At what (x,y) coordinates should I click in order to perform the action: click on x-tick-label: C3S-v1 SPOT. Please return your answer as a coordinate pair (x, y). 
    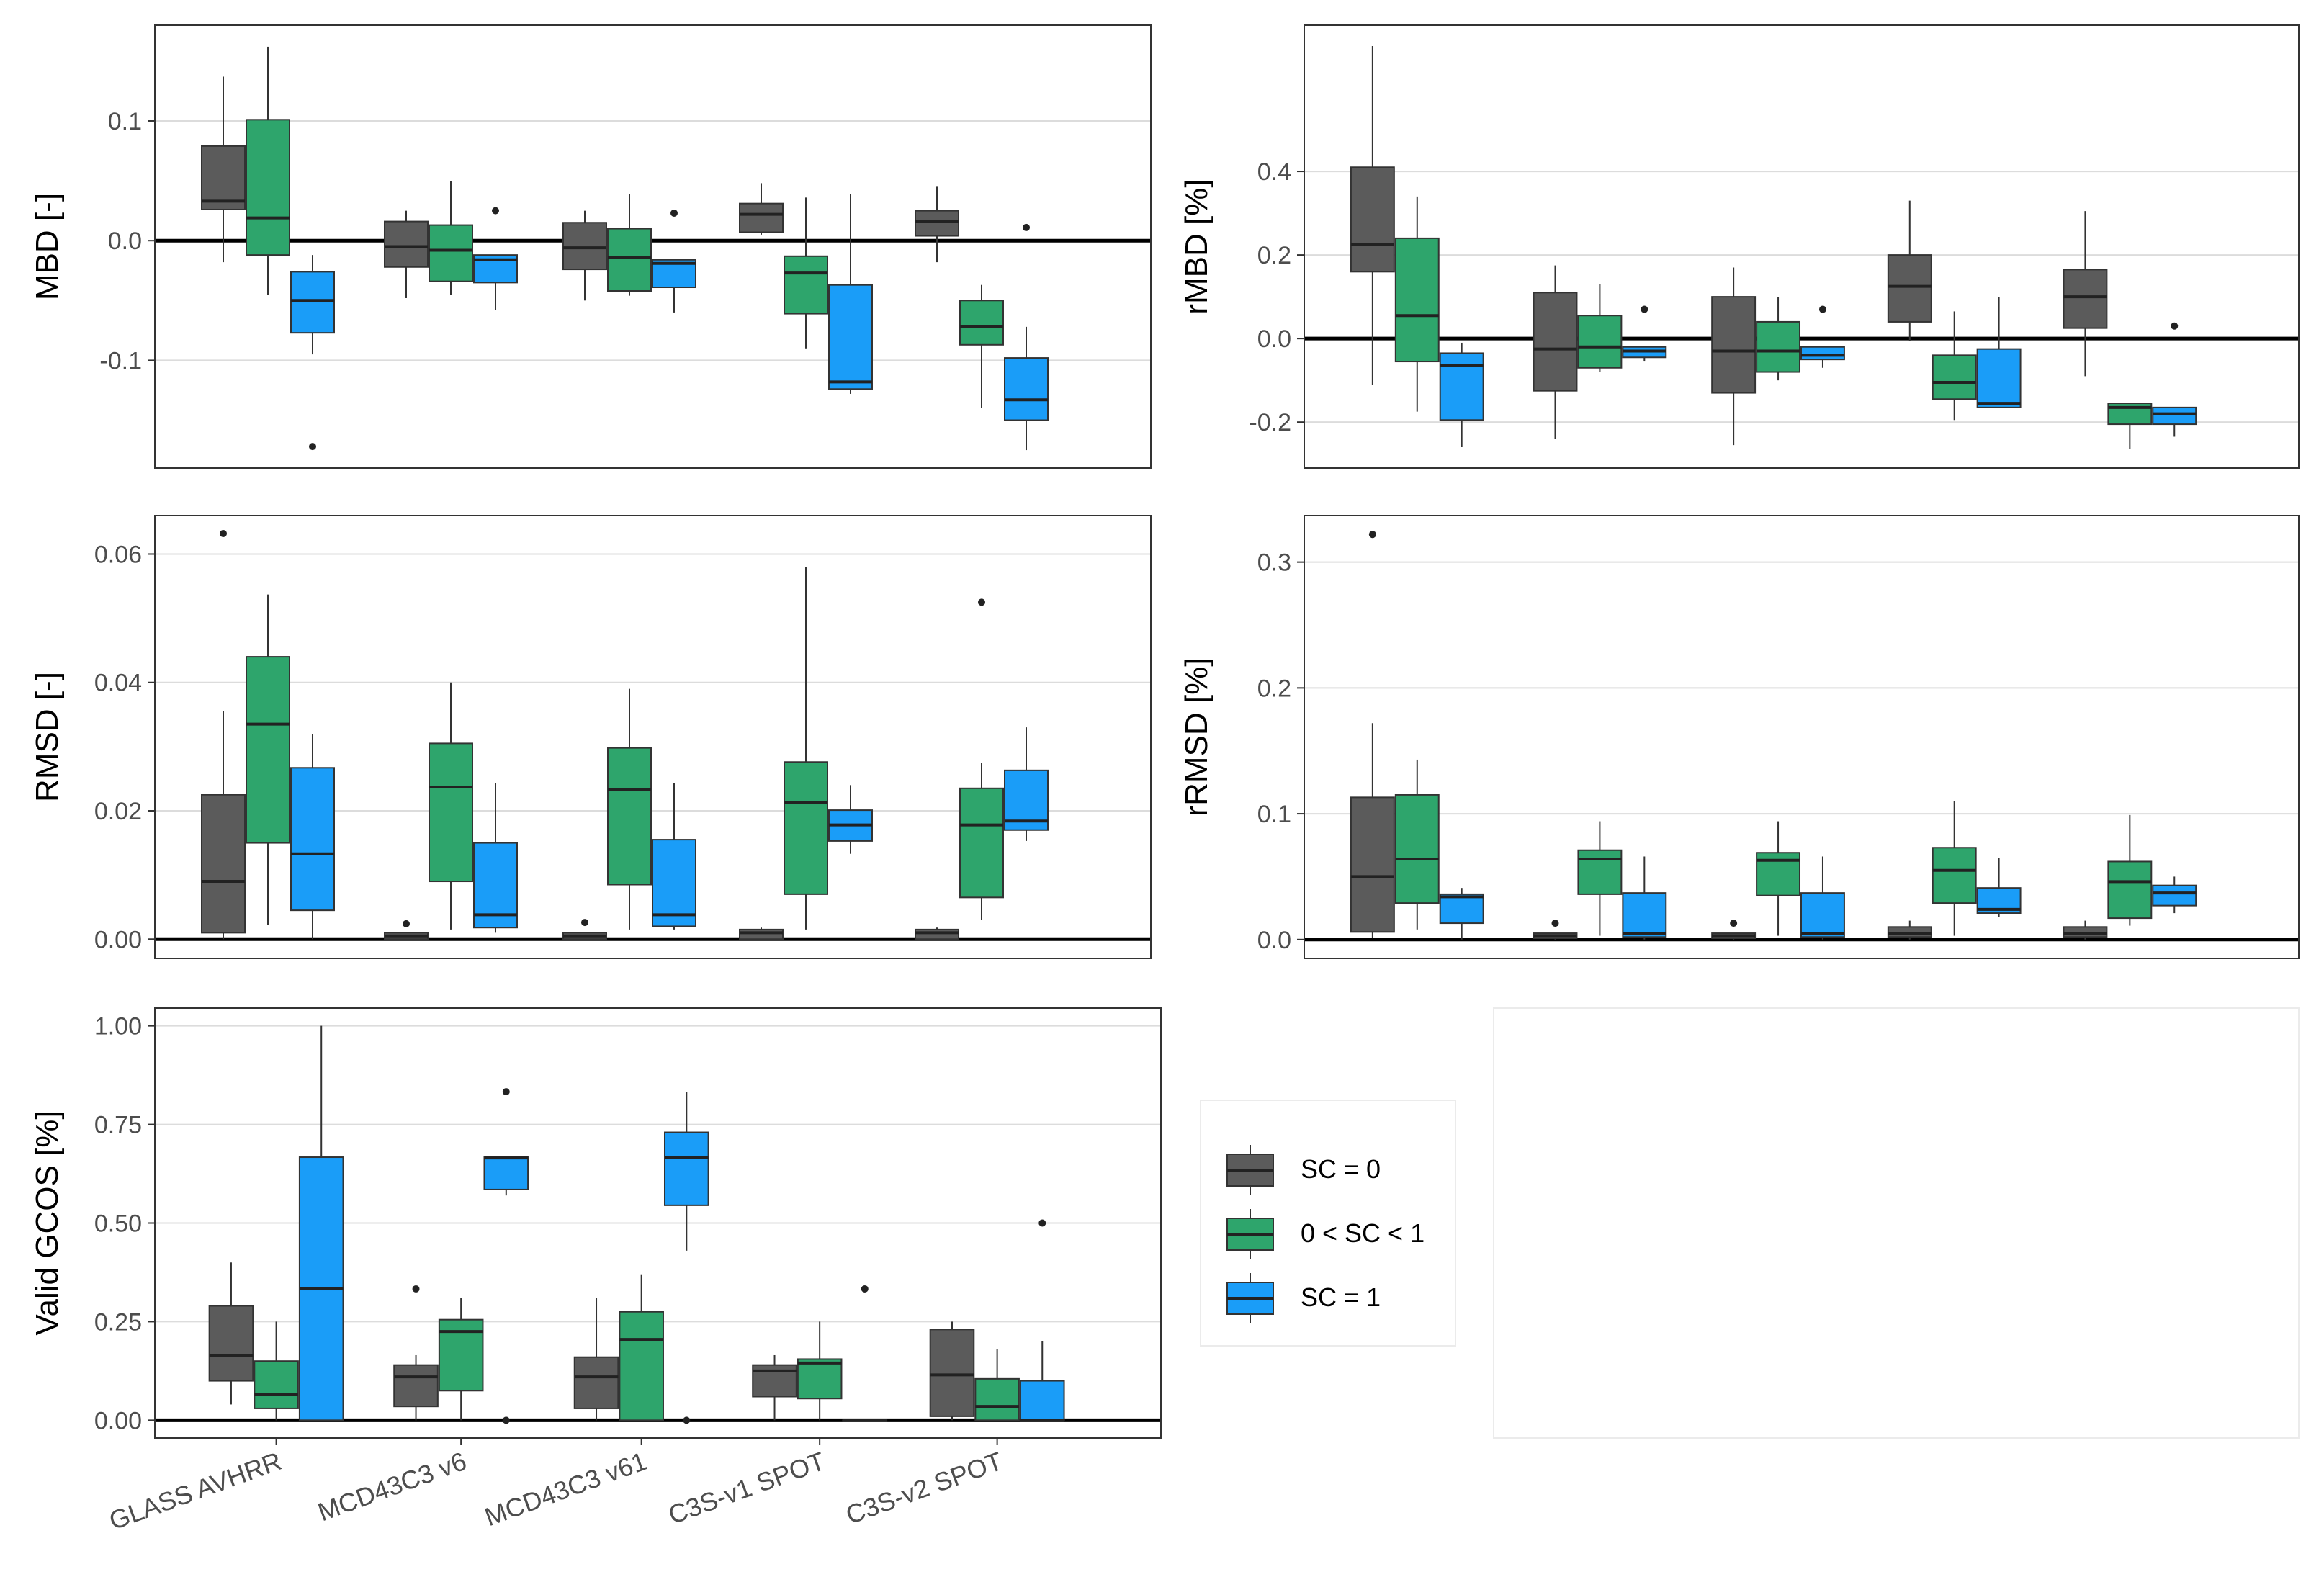
    Looking at the image, I should click on (747, 1488).